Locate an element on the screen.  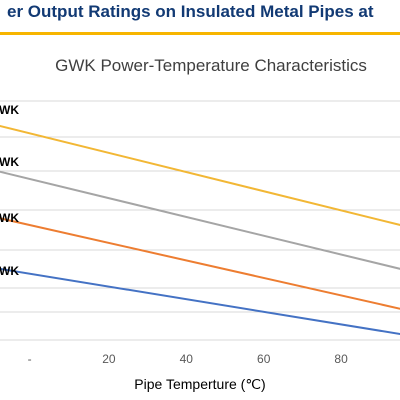
x-tick-label: 20 is located at coordinates (109, 359).